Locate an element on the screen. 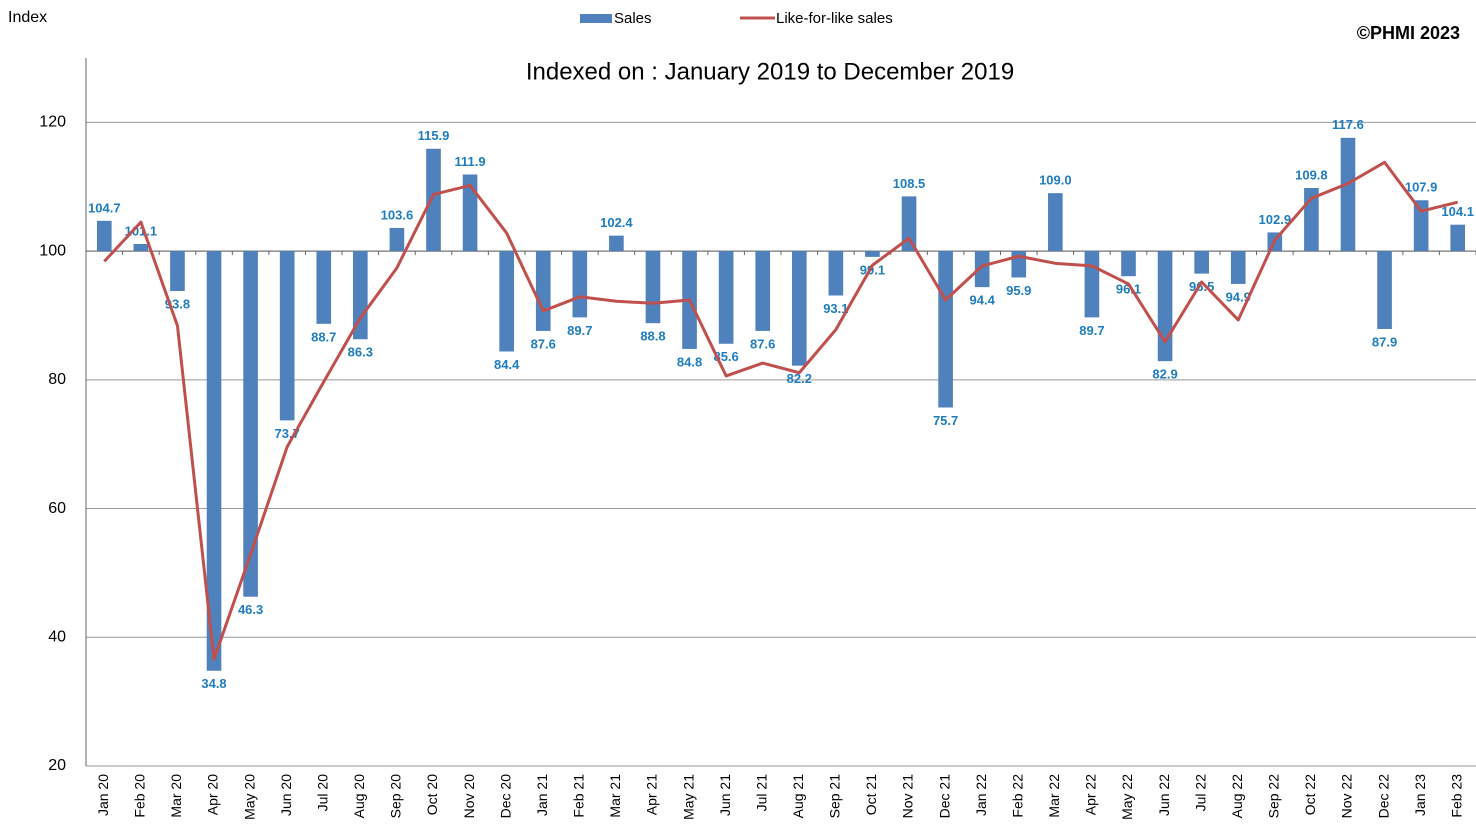  x-tick-label: Dec 22 is located at coordinates (1383, 796).